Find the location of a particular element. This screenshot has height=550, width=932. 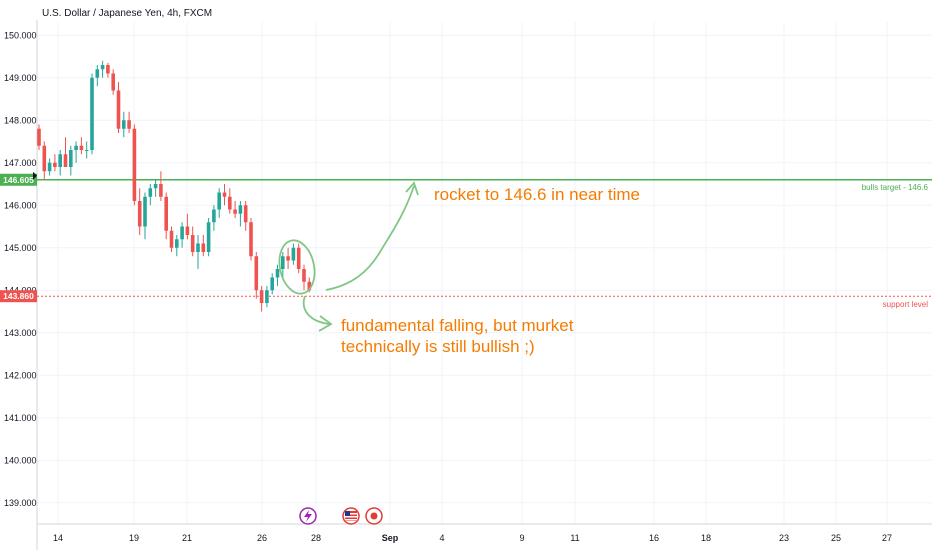

x-tick-label: 21 is located at coordinates (187, 538).